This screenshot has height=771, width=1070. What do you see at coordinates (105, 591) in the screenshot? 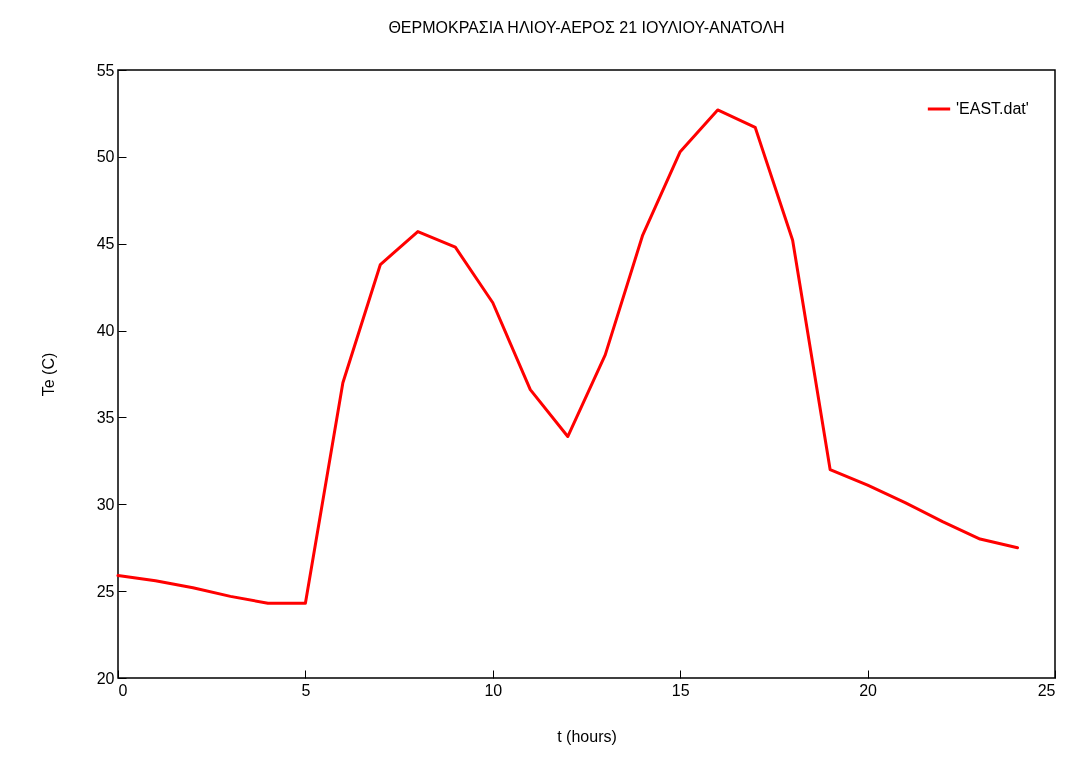
I see `y-tick-label: 25` at bounding box center [105, 591].